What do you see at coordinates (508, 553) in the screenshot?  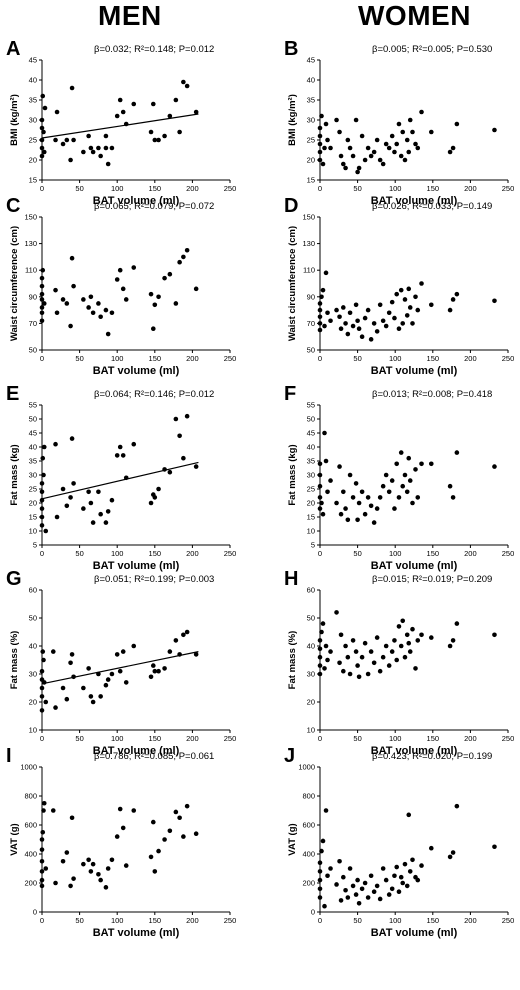 I see `x-tick-label: 250` at bounding box center [508, 553].